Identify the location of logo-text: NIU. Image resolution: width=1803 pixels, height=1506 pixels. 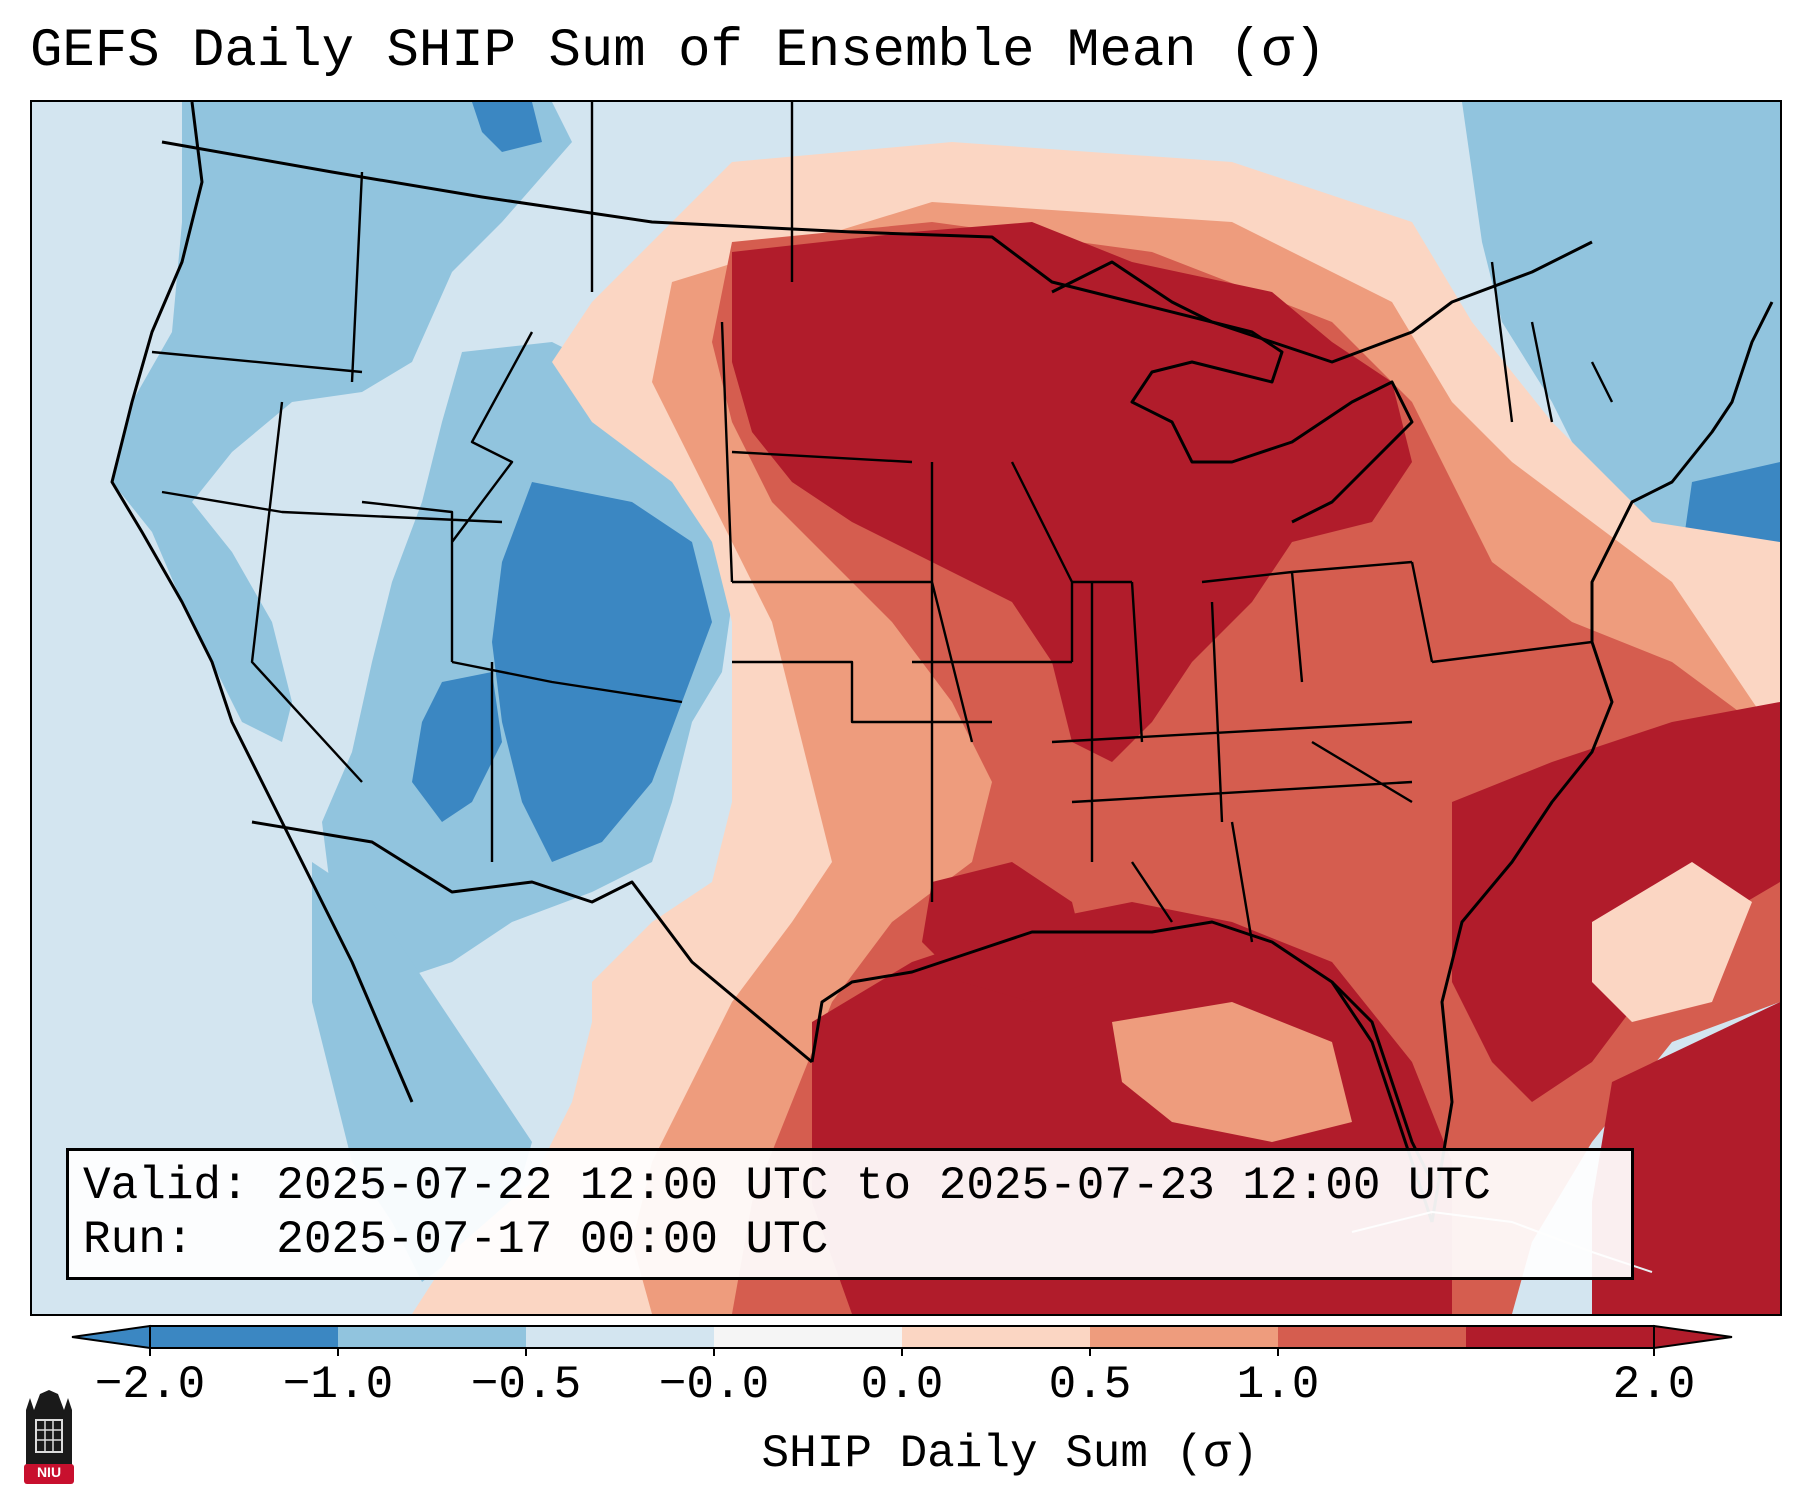
(49, 1472).